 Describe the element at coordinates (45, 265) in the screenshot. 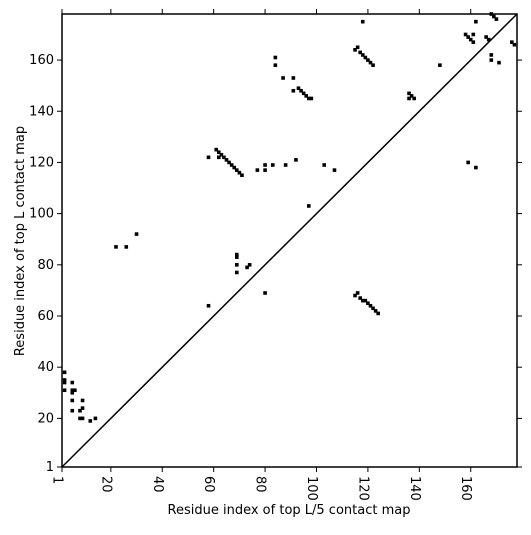

I see `y-tick-label: 80` at that location.